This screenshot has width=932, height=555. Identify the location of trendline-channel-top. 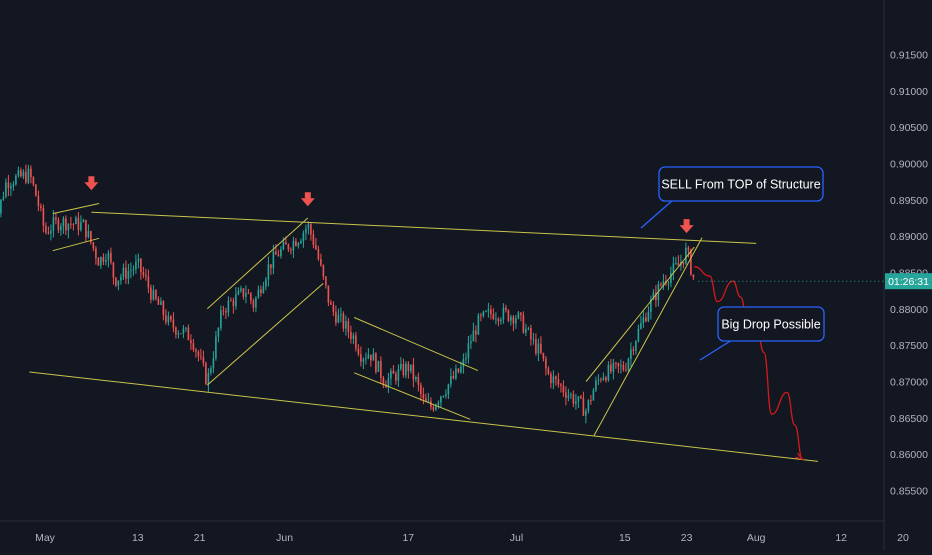
(424, 227).